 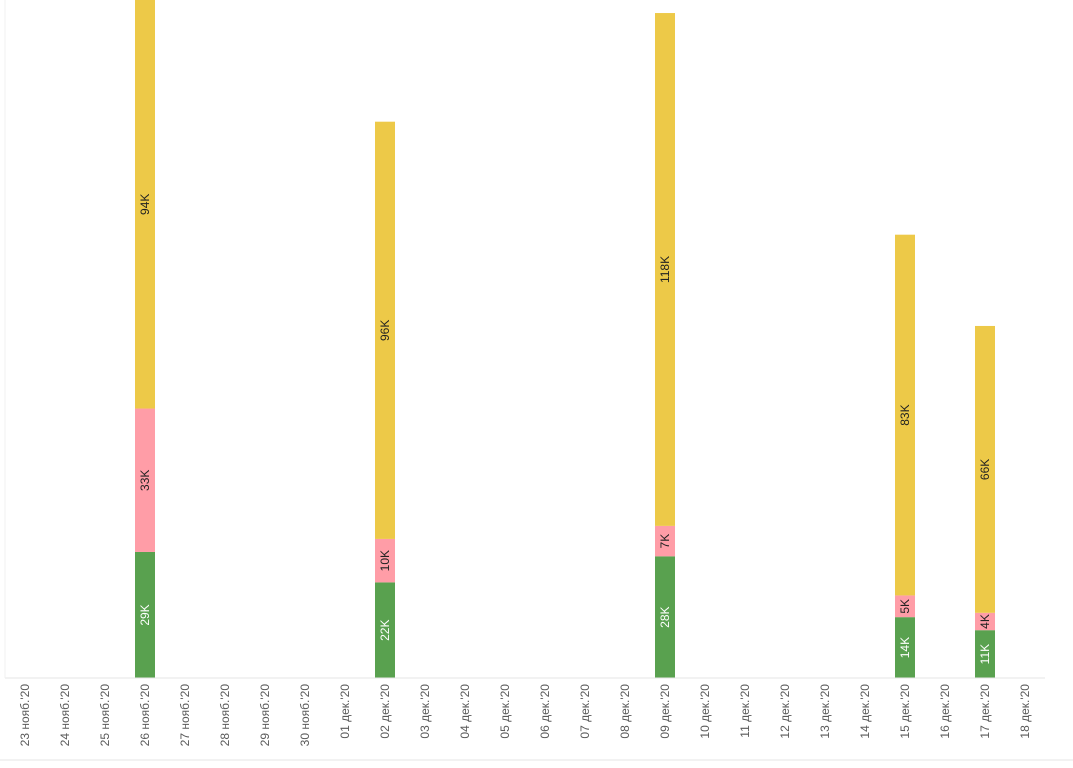 I want to click on bar-data-label: 28K, so click(x=665, y=616).